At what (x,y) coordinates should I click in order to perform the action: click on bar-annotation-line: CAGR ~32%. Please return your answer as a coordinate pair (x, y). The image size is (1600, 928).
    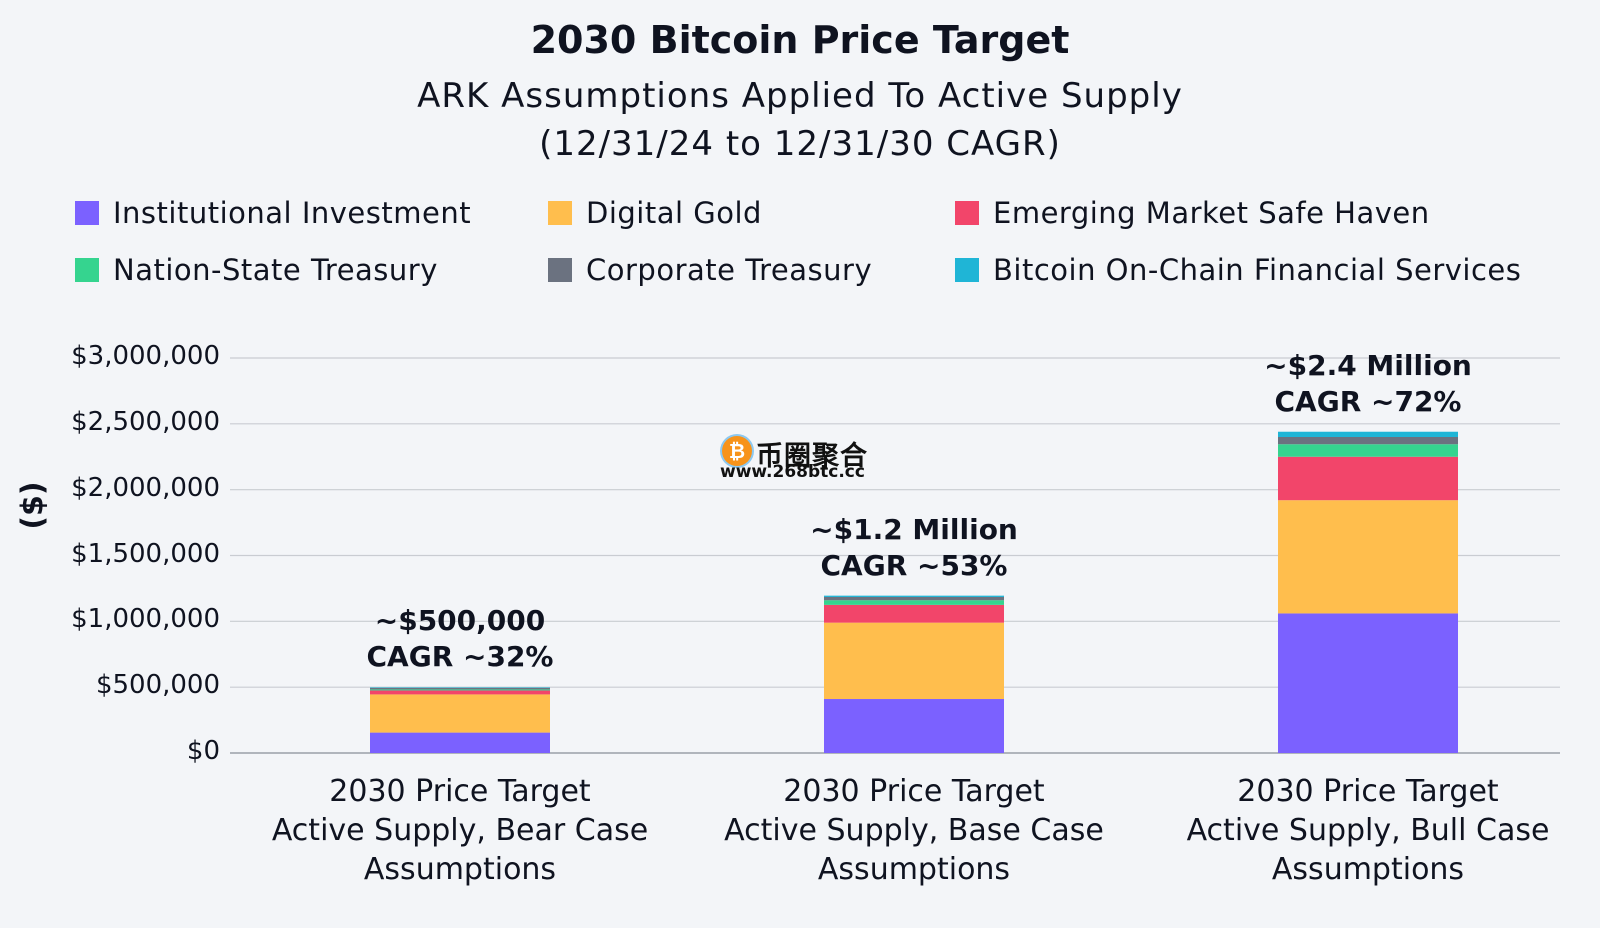
    Looking at the image, I should click on (460, 657).